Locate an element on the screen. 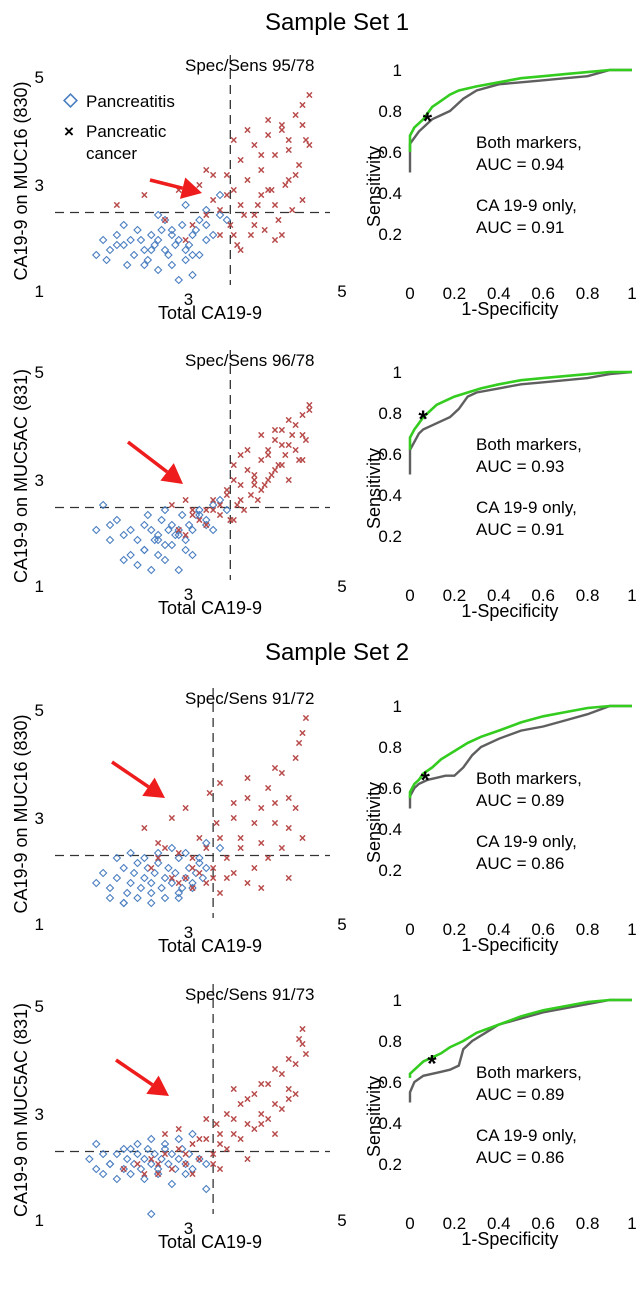  legend-marker-cancer: × is located at coordinates (69, 131).